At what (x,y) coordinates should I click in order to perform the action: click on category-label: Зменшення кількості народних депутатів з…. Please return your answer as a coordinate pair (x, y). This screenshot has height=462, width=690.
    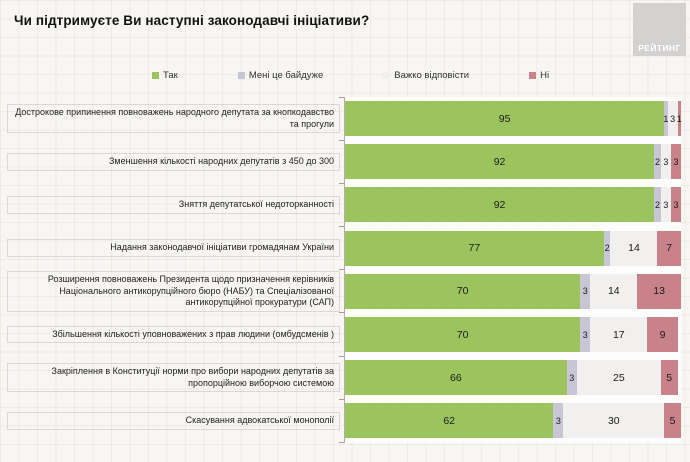
    Looking at the image, I should click on (173, 162).